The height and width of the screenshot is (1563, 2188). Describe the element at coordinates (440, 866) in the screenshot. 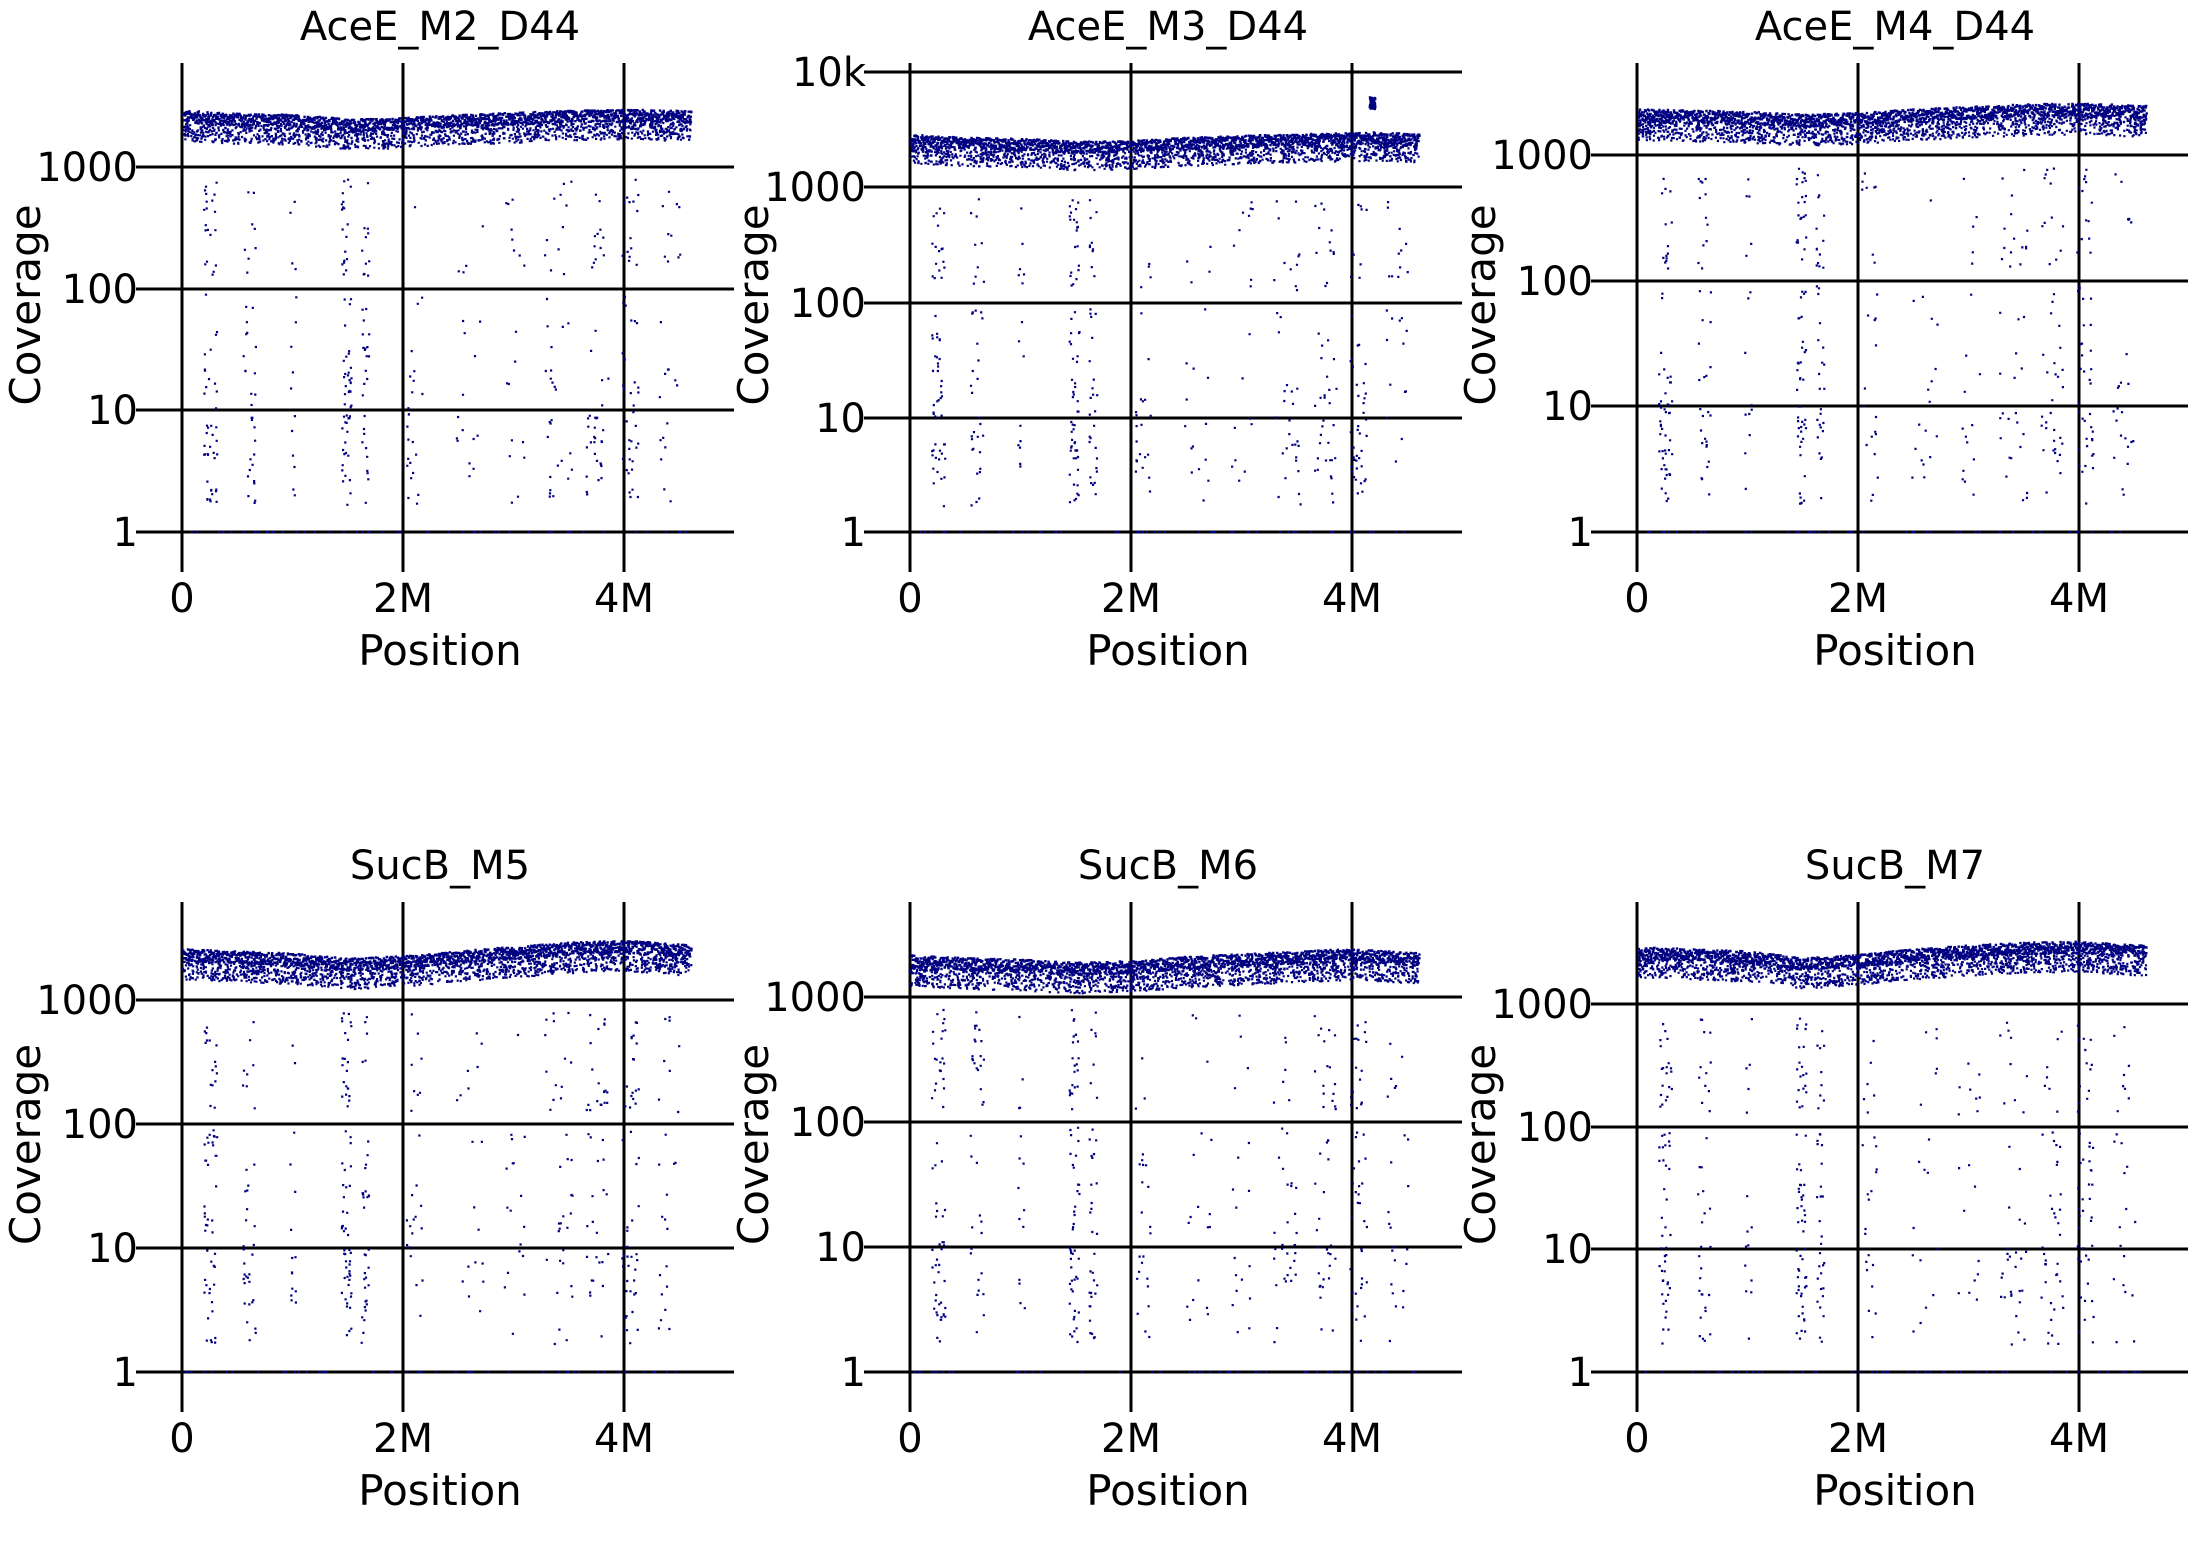

I see `panel-title: SucB_M5` at that location.